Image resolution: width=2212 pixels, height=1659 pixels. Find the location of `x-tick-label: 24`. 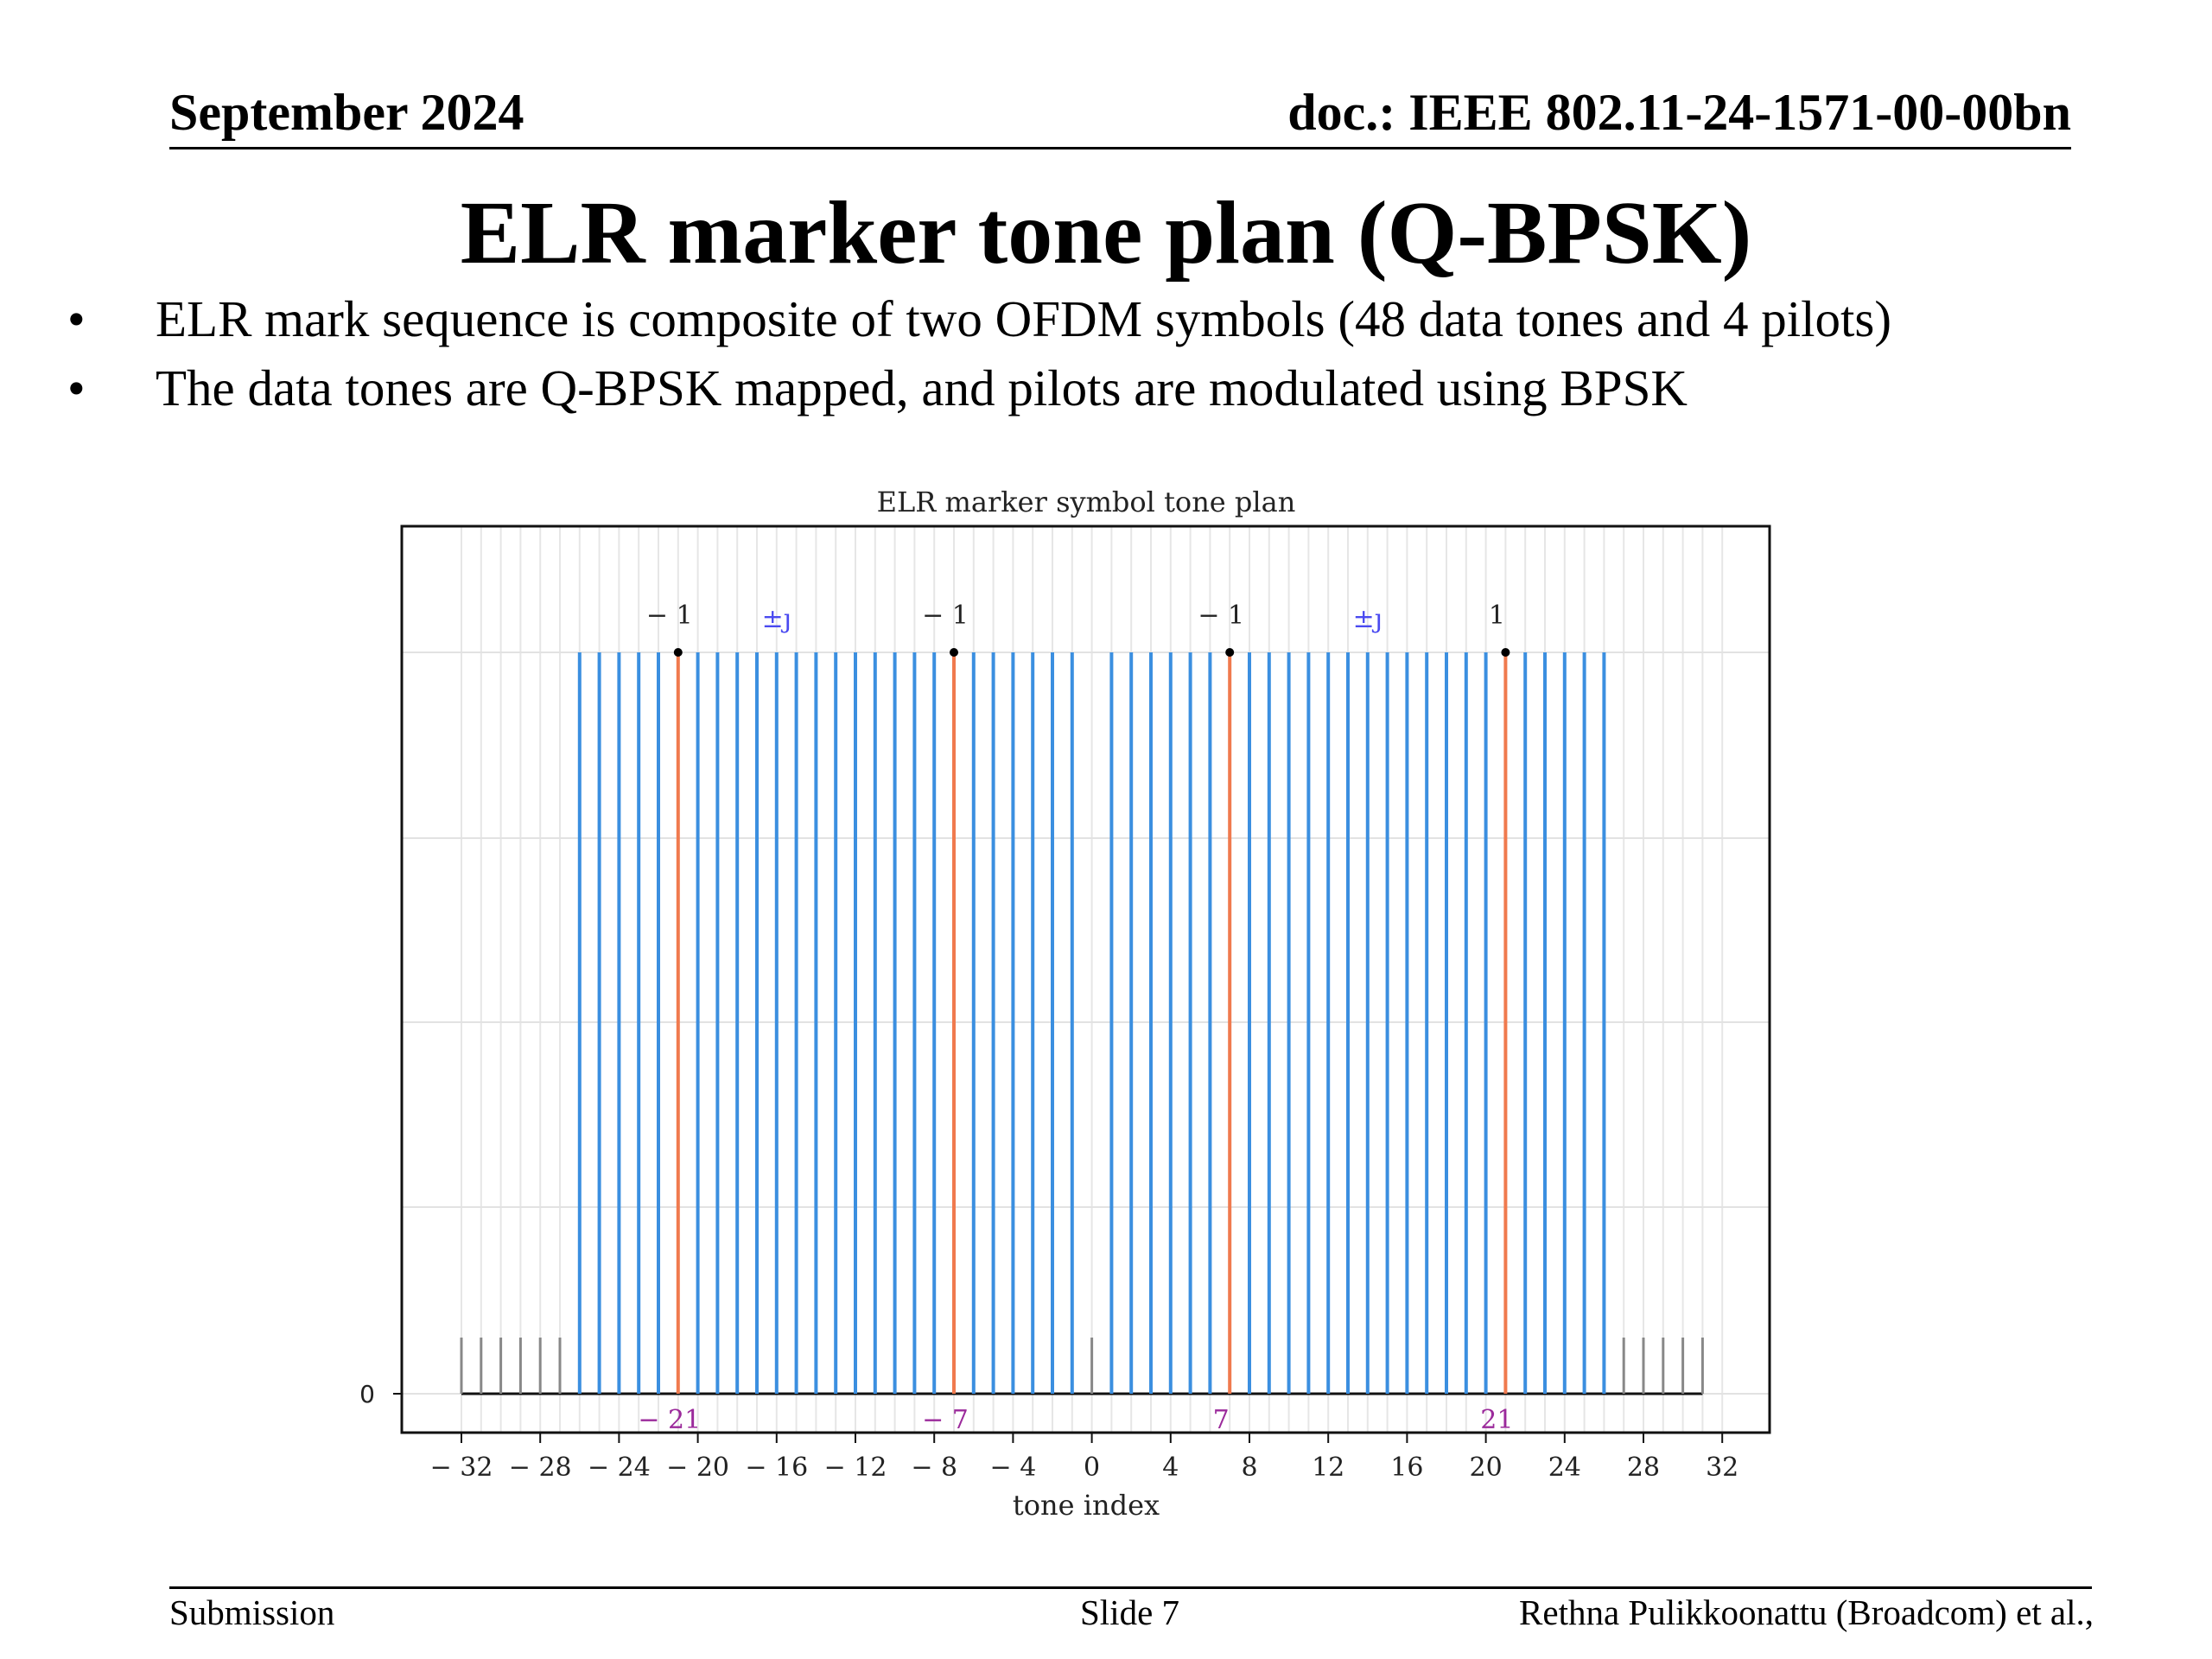

x-tick-label: 24 is located at coordinates (1564, 1467).